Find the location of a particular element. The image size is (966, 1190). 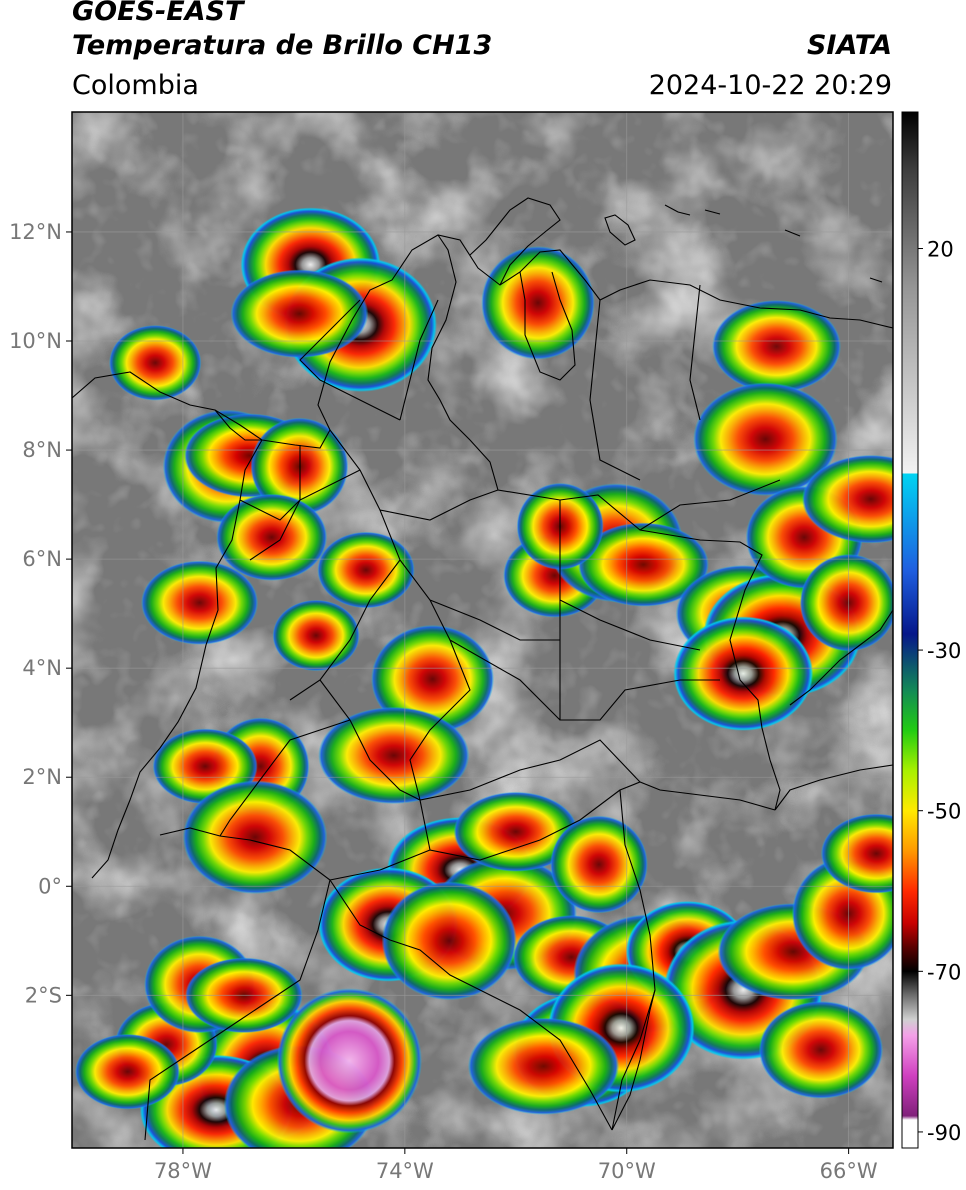

colorbar-tick-label: -90 is located at coordinates (944, 1133).